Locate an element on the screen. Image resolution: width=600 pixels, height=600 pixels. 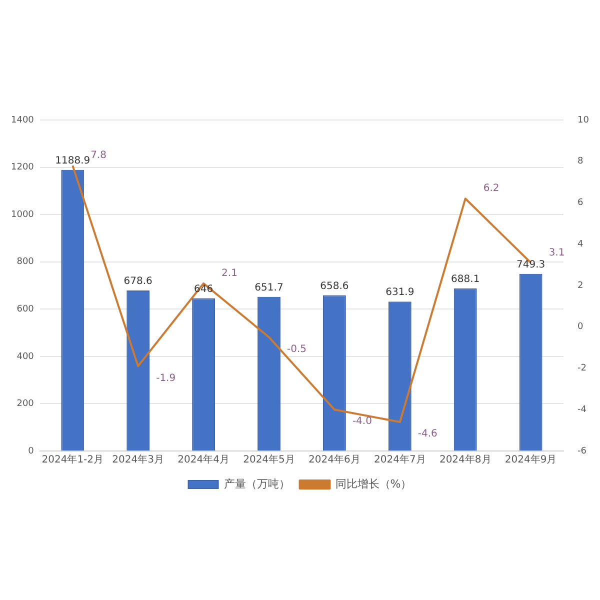
data-label: 2.1 is located at coordinates (230, 274).